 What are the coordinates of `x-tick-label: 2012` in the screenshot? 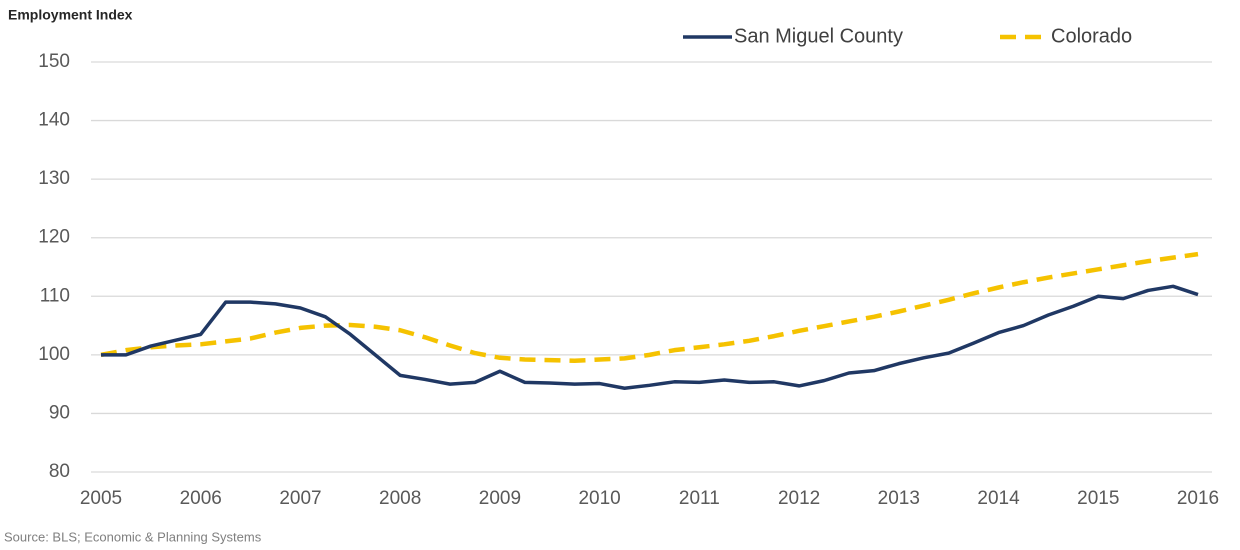 It's located at (799, 498).